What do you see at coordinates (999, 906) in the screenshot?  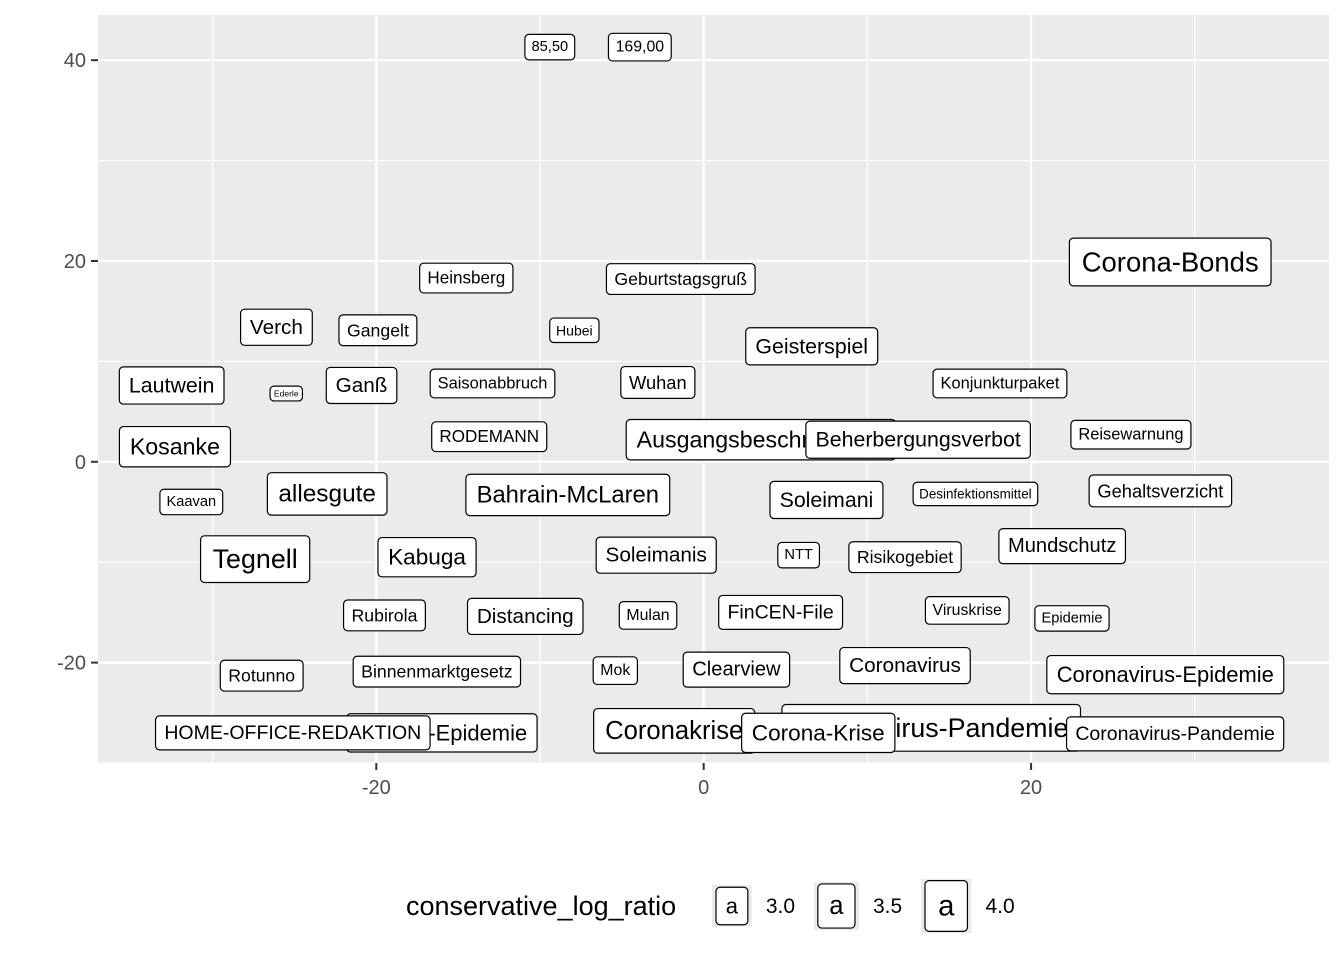 I see `legend-item-label: 4.0` at bounding box center [999, 906].